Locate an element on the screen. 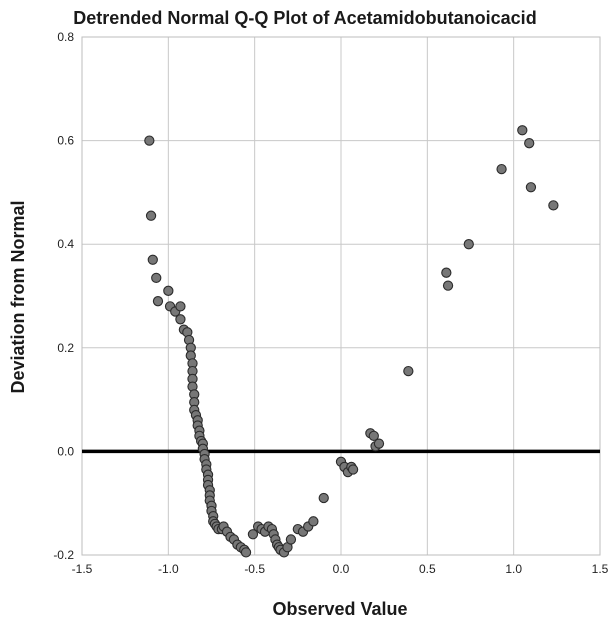 This screenshot has height=623, width=611. x-tick-label-2: -0.5 is located at coordinates (254, 569).